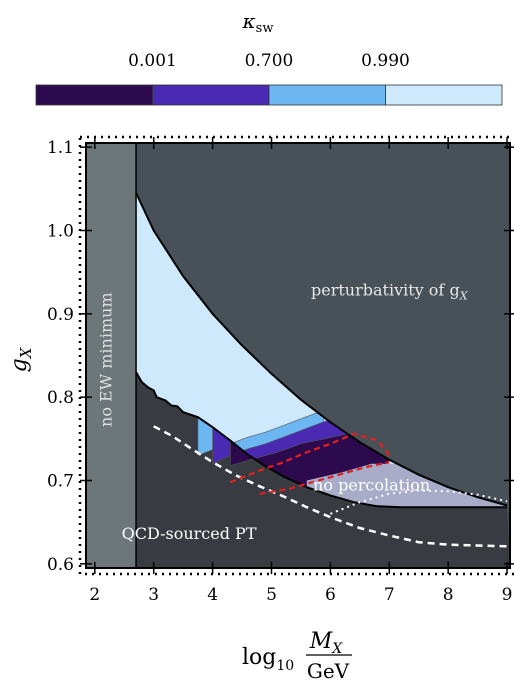 This screenshot has height=680, width=514. I want to click on x-axis-label: log10 MX GeV, so click(297, 654).